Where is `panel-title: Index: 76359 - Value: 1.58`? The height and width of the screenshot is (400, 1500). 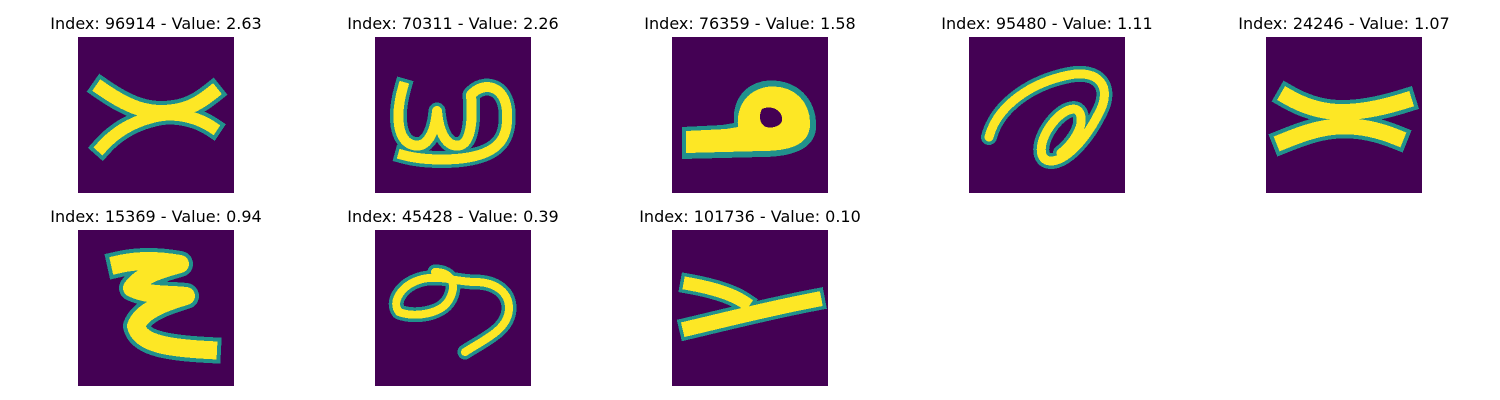 panel-title: Index: 76359 - Value: 1.58 is located at coordinates (750, 23).